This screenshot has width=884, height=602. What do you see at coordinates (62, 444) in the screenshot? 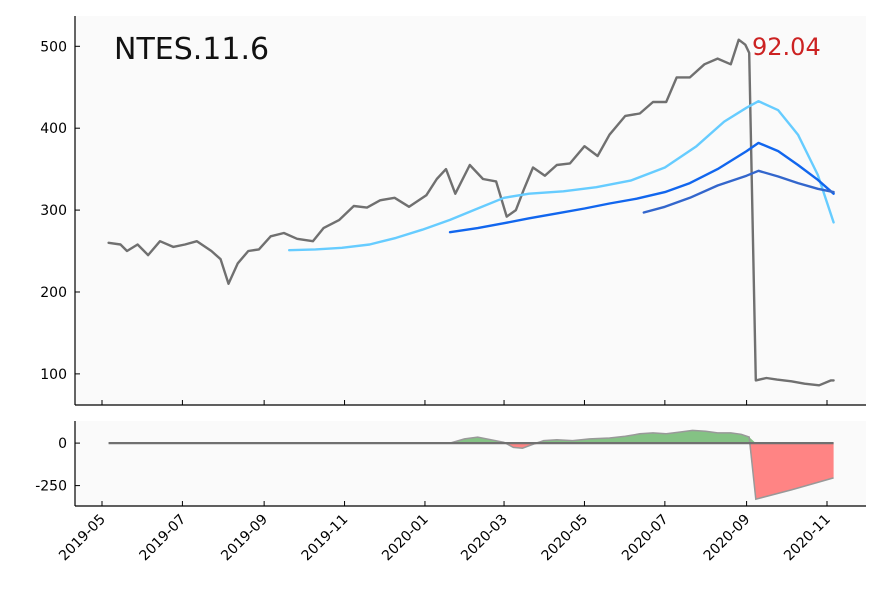
I see `sub-y-tick-label: 0` at bounding box center [62, 444].